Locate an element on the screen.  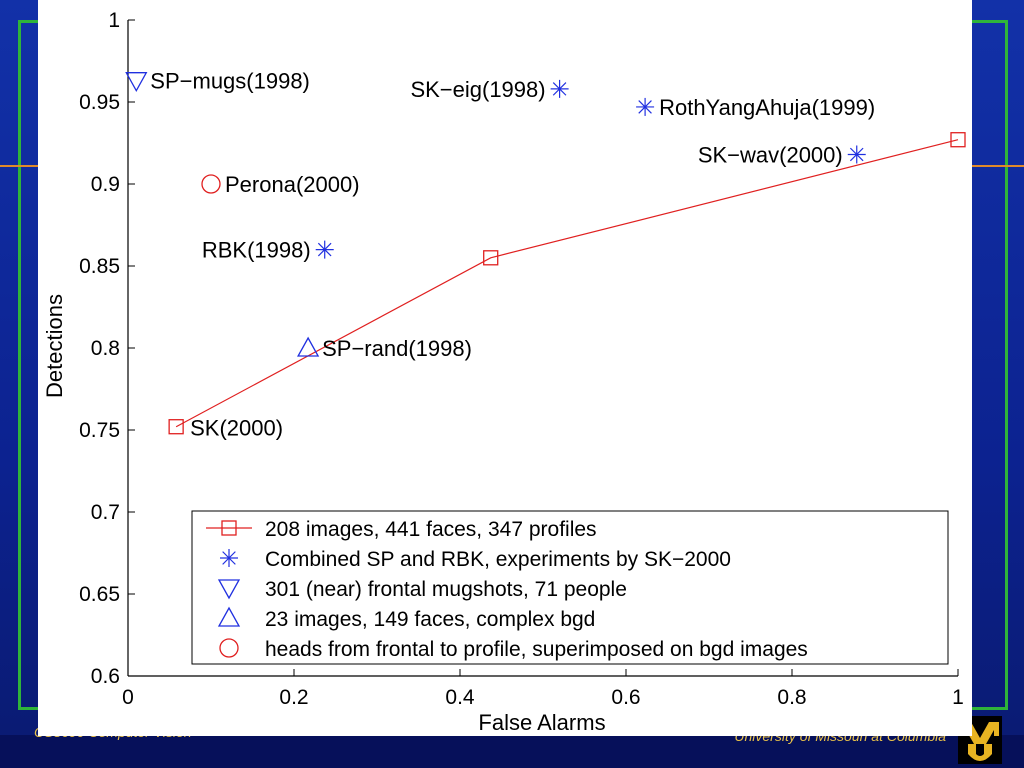
x-tick-label: 0.6 is located at coordinates (625, 697).